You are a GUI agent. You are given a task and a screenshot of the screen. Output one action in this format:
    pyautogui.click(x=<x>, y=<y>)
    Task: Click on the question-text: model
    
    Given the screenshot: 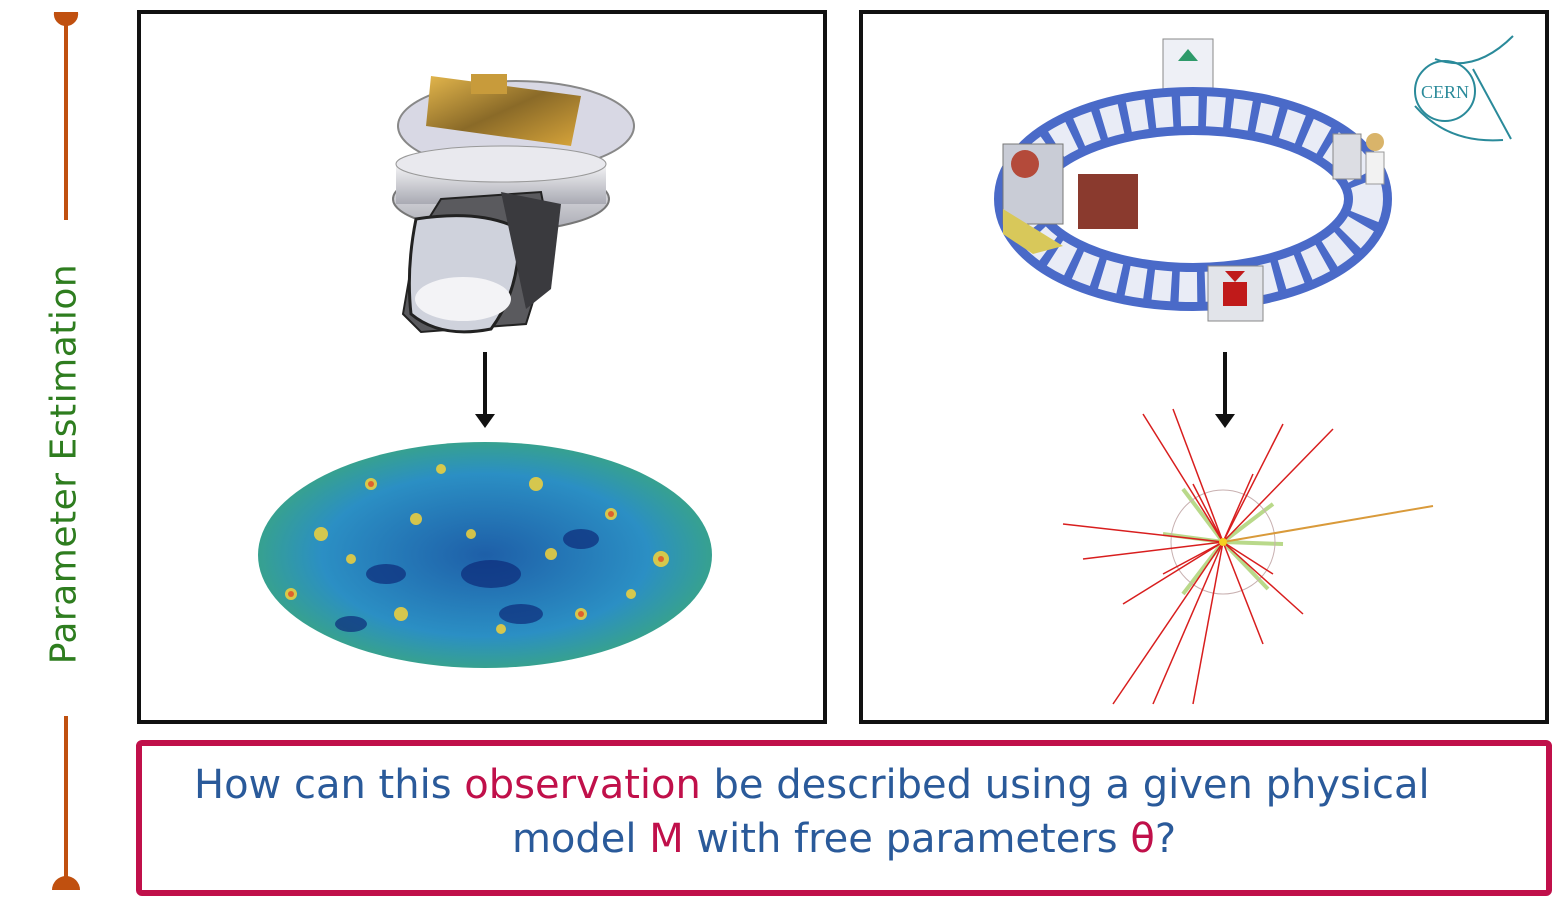 What is the action you would take?
    pyautogui.click(x=580, y=839)
    